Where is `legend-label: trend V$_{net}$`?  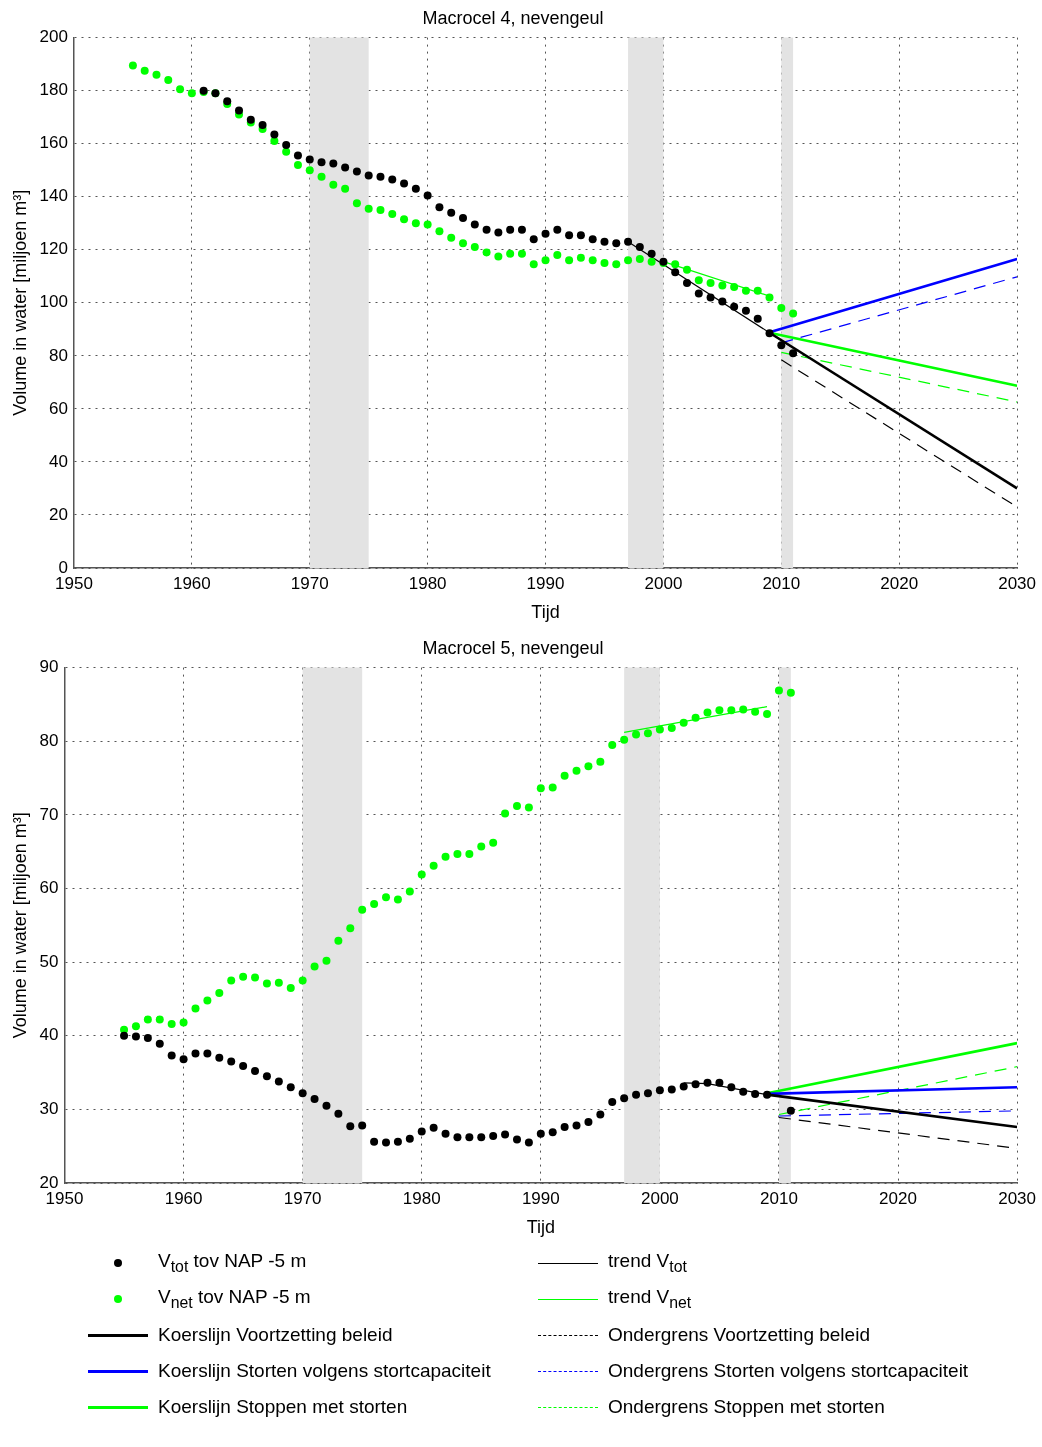
legend-label: trend V$_{net}$ is located at coordinates (650, 1299).